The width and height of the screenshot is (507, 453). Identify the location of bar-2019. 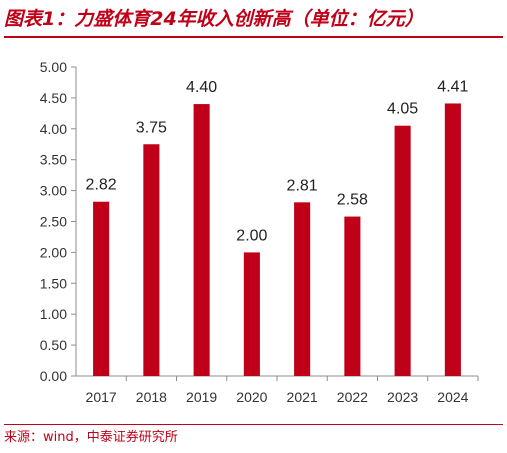
(201, 240).